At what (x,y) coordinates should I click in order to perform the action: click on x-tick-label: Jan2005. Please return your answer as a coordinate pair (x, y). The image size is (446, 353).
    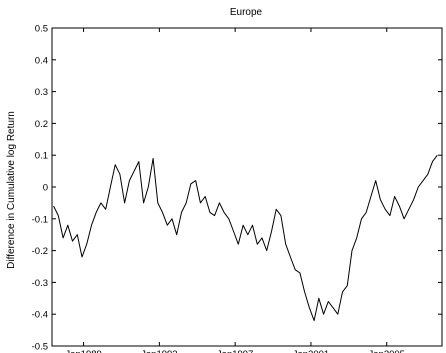
    Looking at the image, I should click on (387, 351).